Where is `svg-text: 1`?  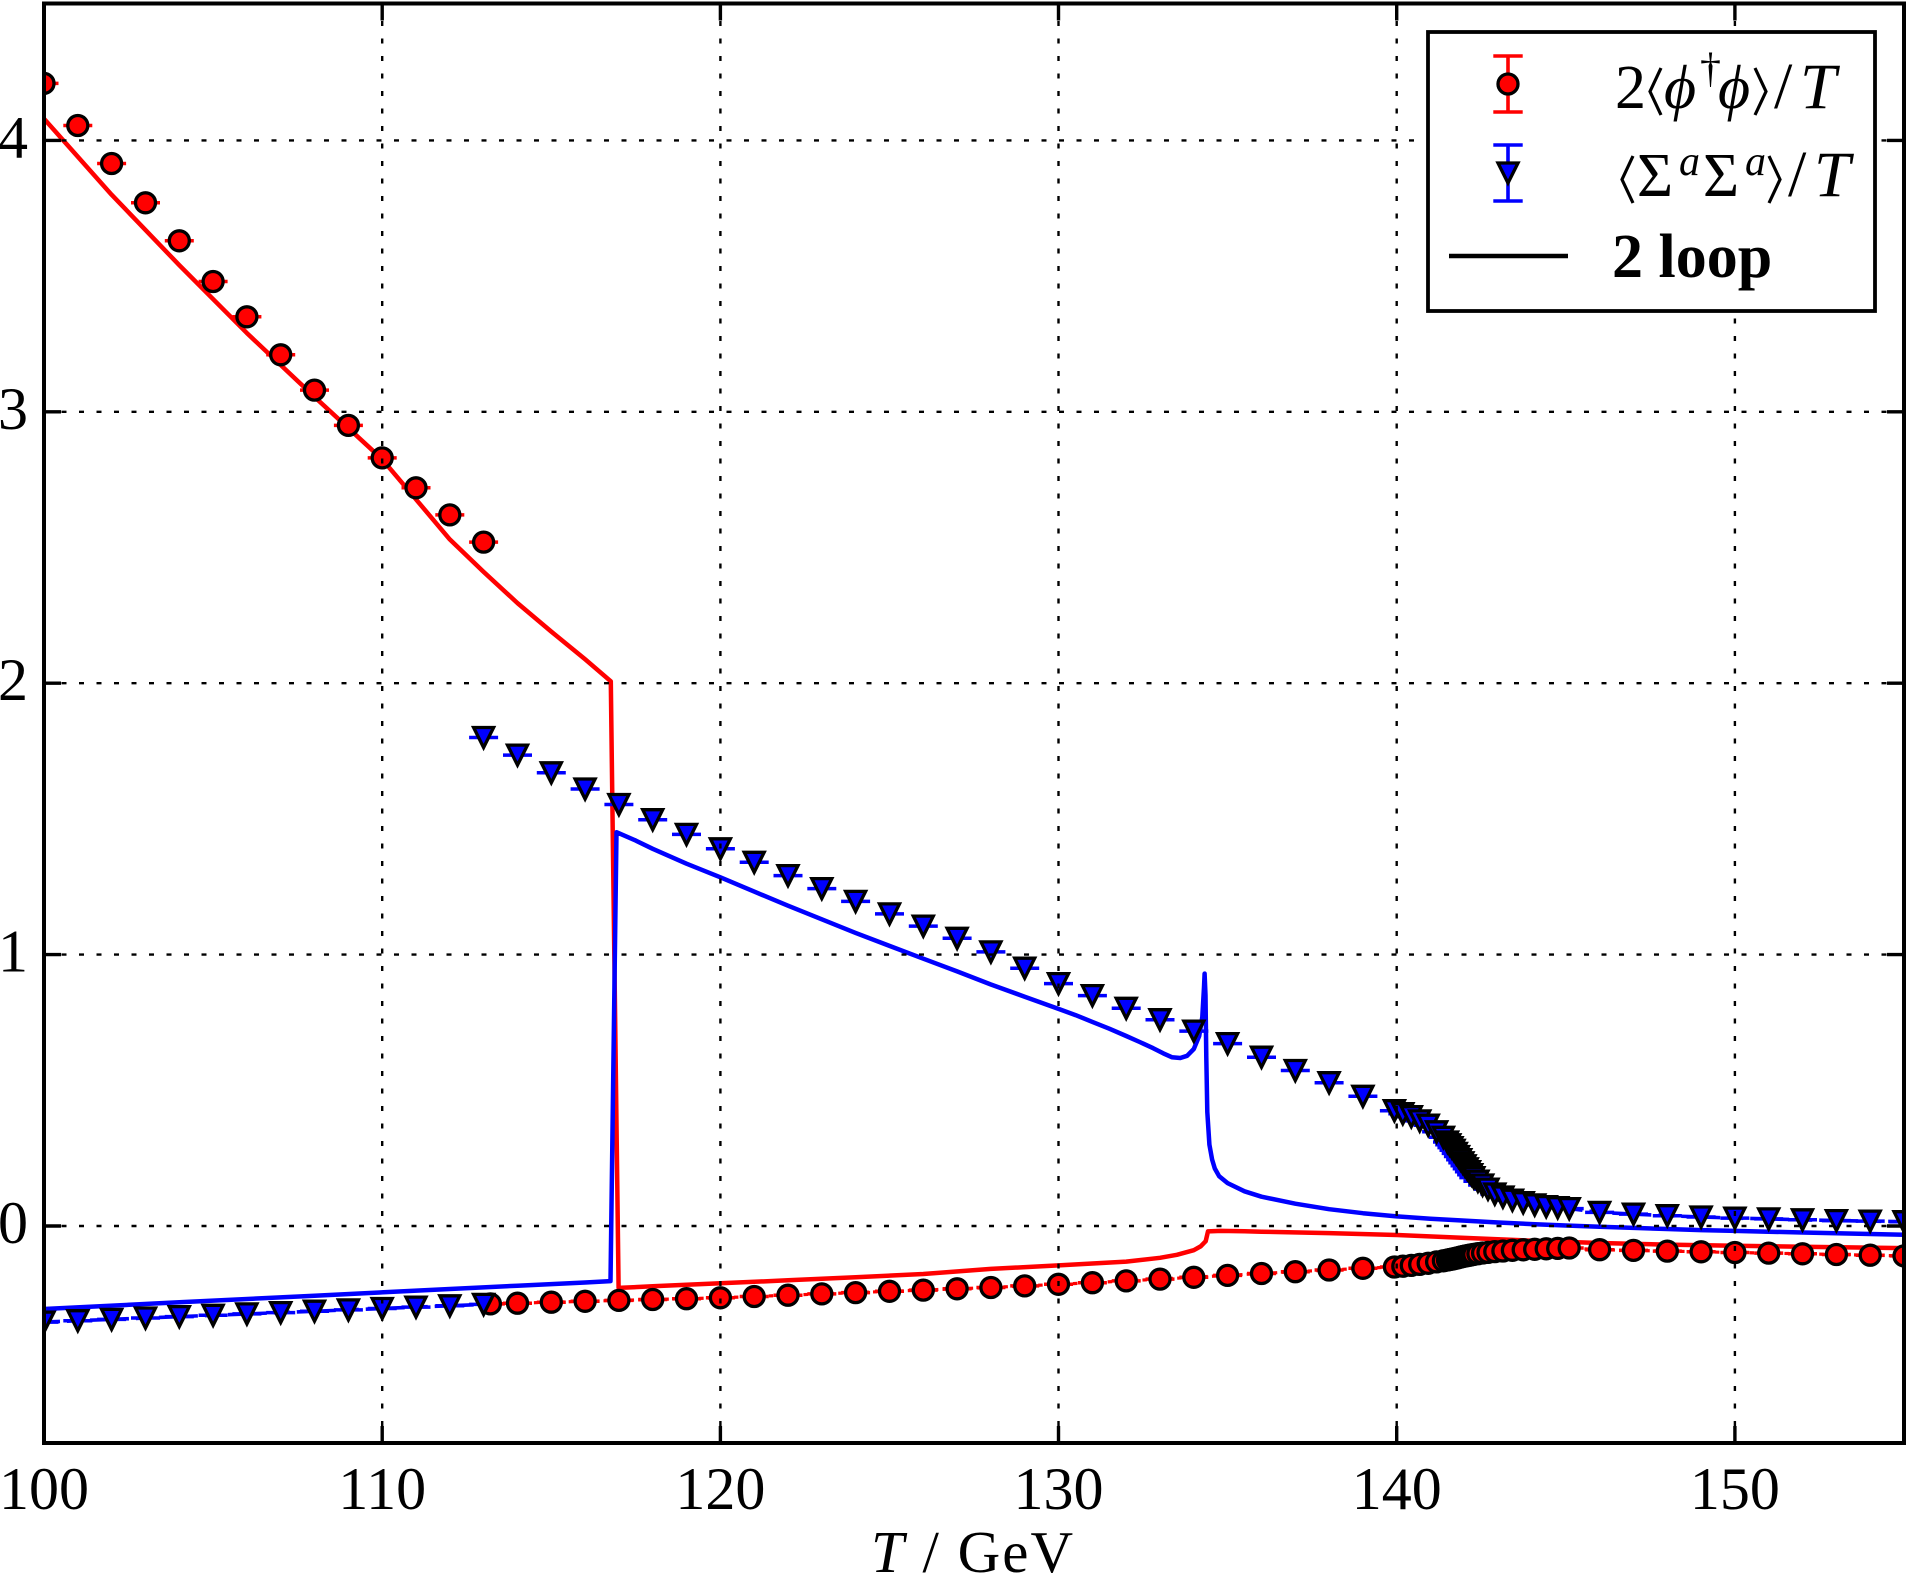
svg-text: 1 is located at coordinates (14, 952).